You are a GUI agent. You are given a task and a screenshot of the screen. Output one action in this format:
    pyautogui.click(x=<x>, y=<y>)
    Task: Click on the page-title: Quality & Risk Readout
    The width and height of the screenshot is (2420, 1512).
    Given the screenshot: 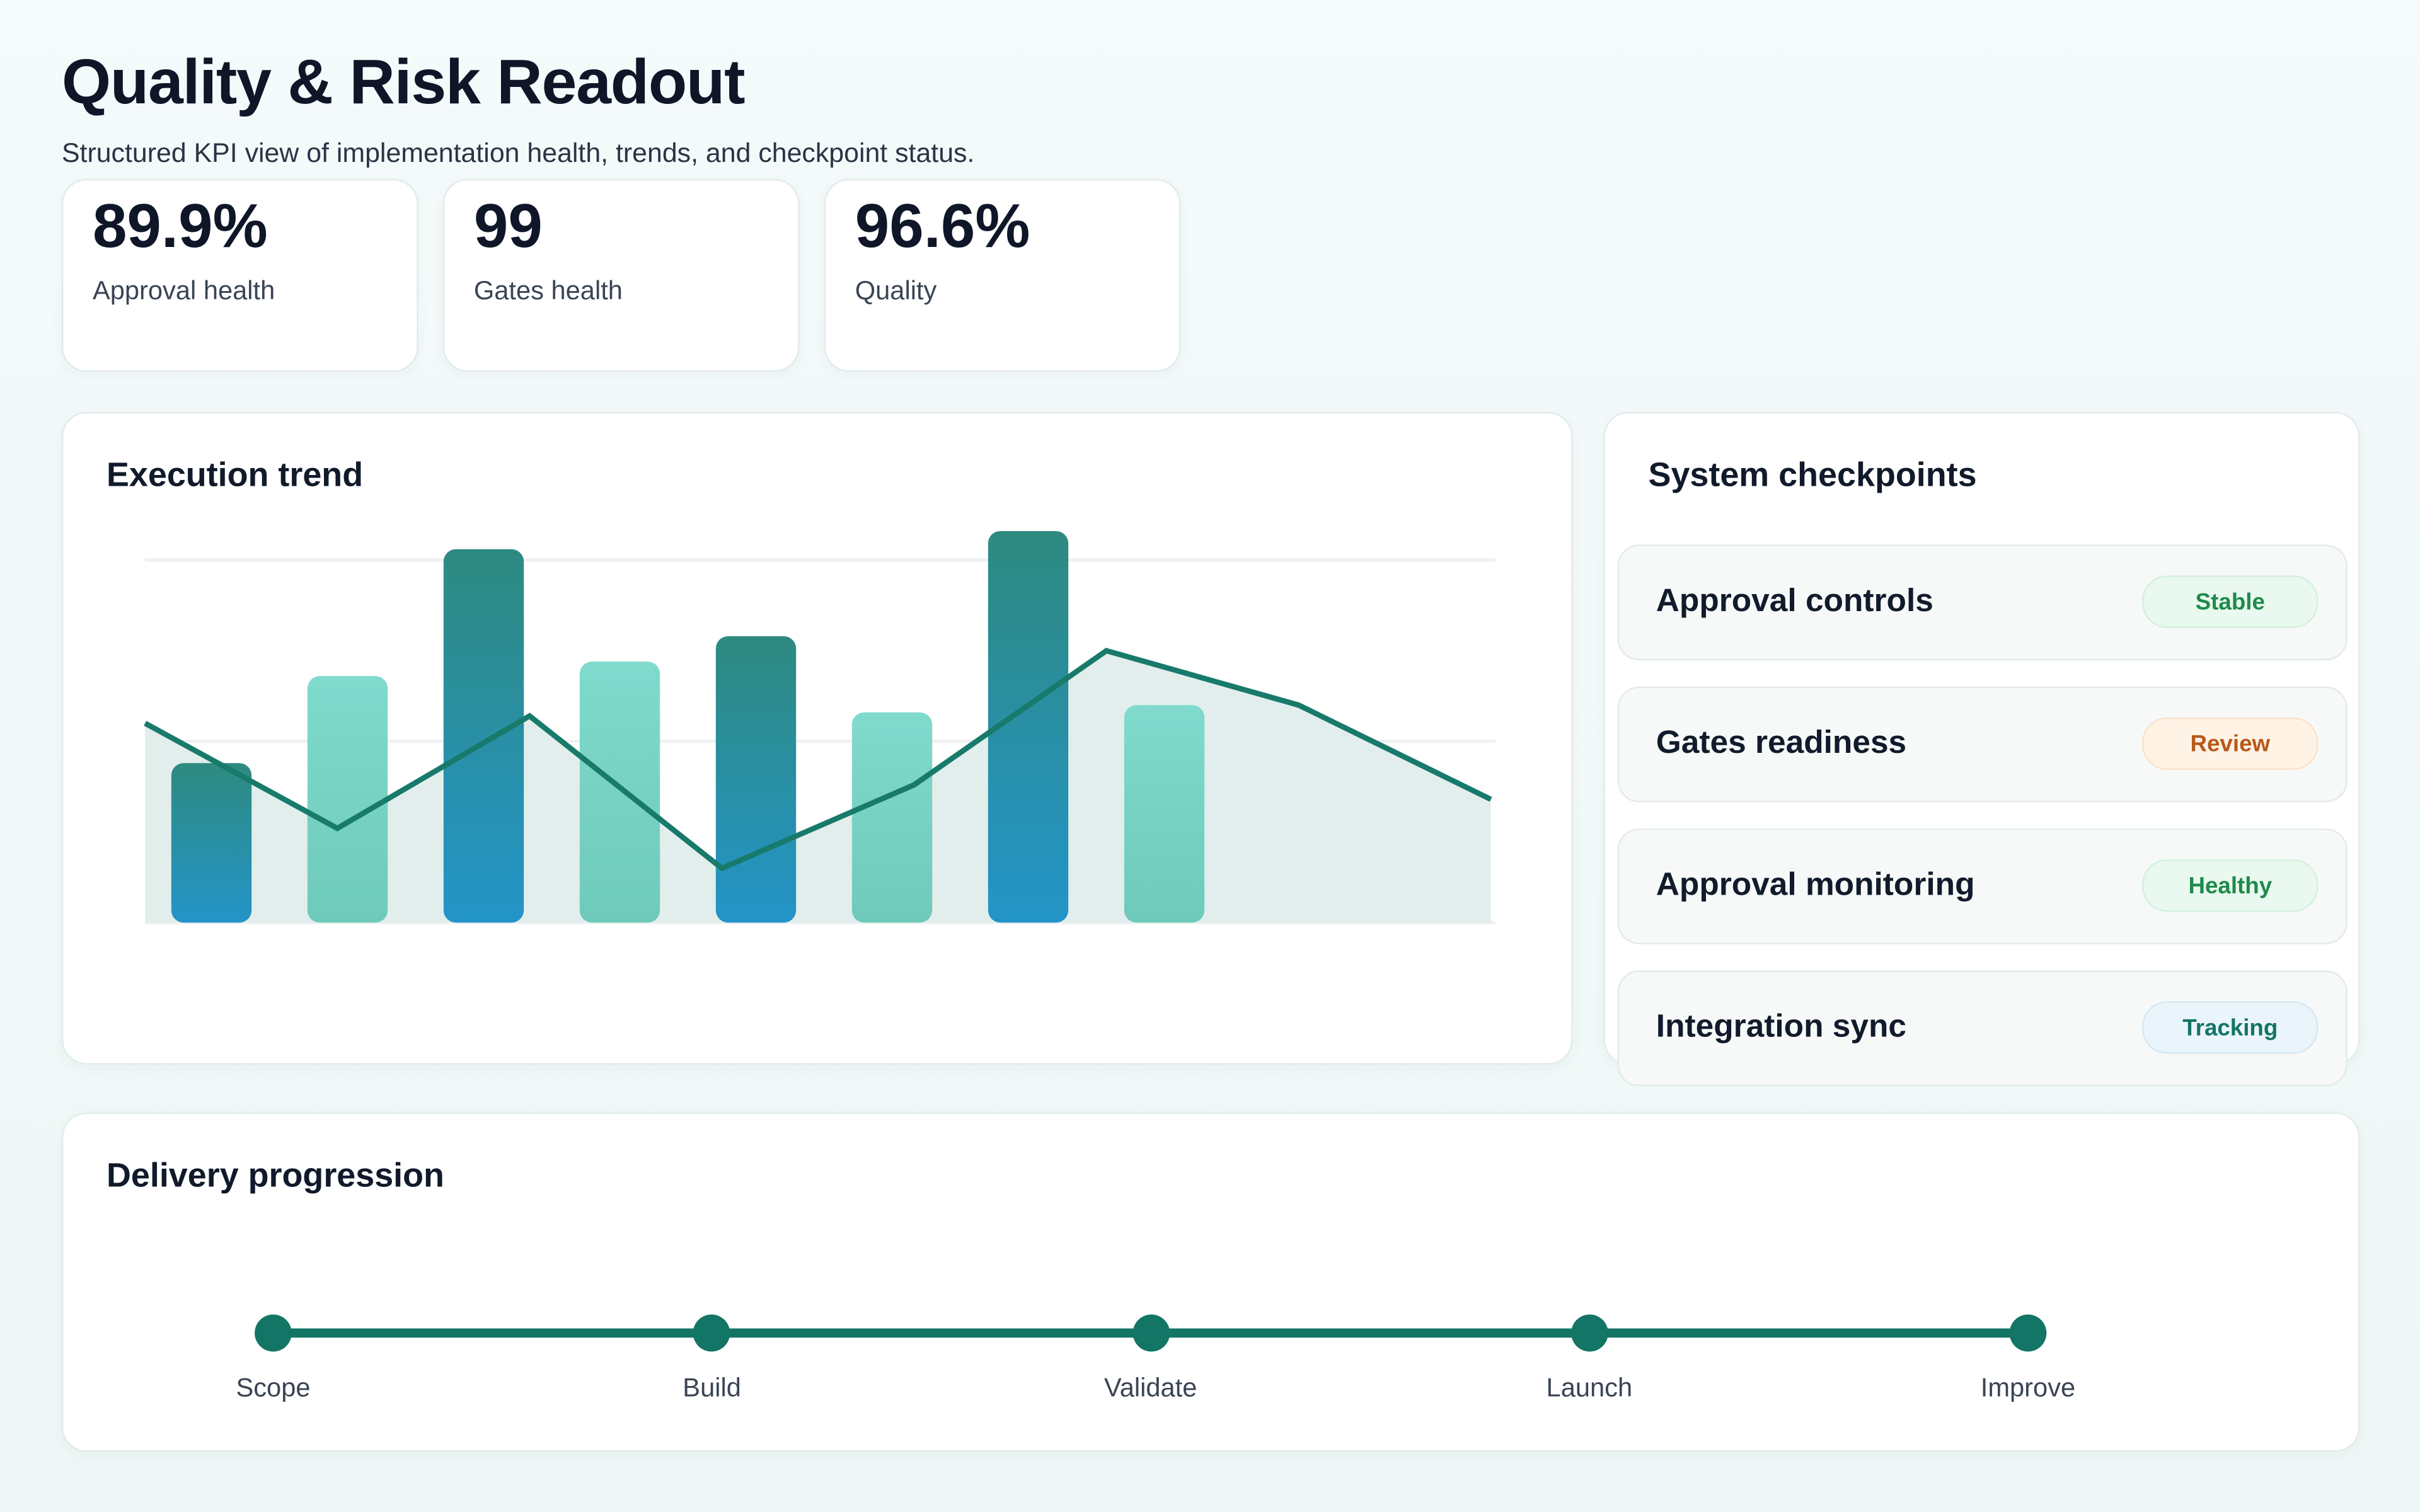 What is the action you would take?
    pyautogui.click(x=404, y=82)
    